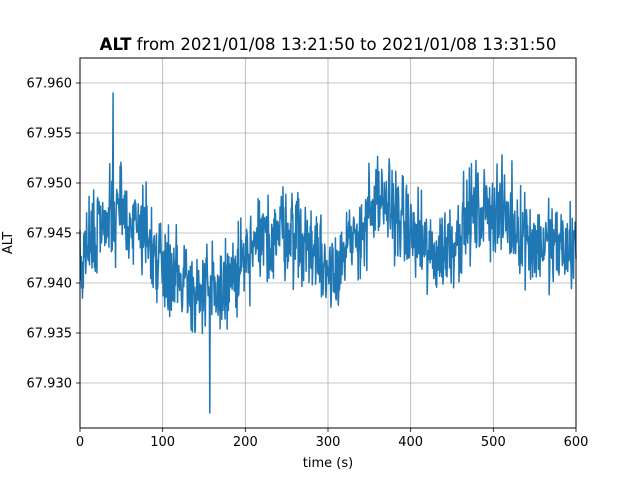 This screenshot has height=480, width=640. Describe the element at coordinates (162, 442) in the screenshot. I see `x-tick-label: 100` at that location.